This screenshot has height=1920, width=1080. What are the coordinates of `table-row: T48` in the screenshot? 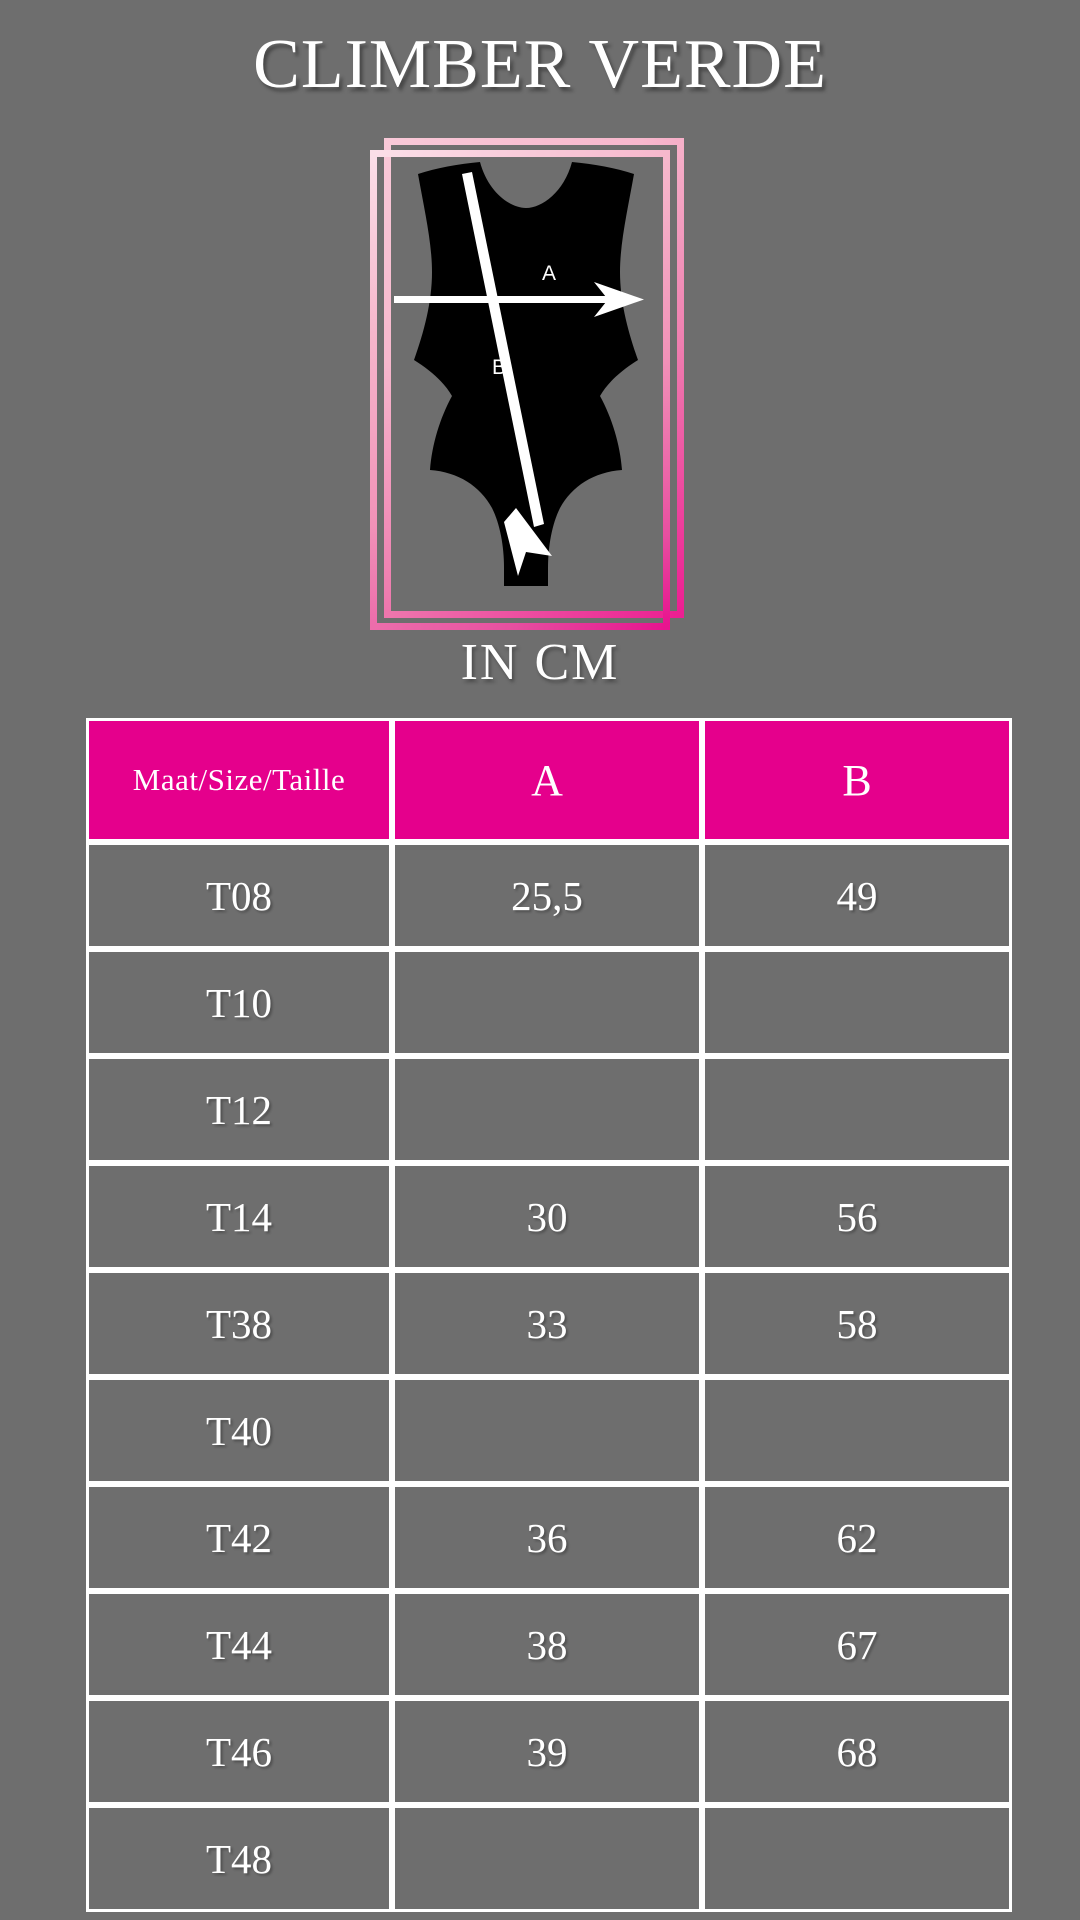 It's located at (549, 1858).